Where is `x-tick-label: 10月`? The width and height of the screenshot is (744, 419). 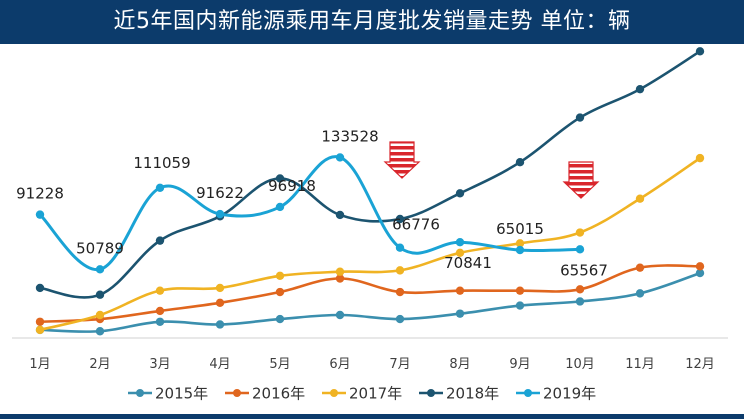
x-tick-label: 10月 is located at coordinates (580, 364).